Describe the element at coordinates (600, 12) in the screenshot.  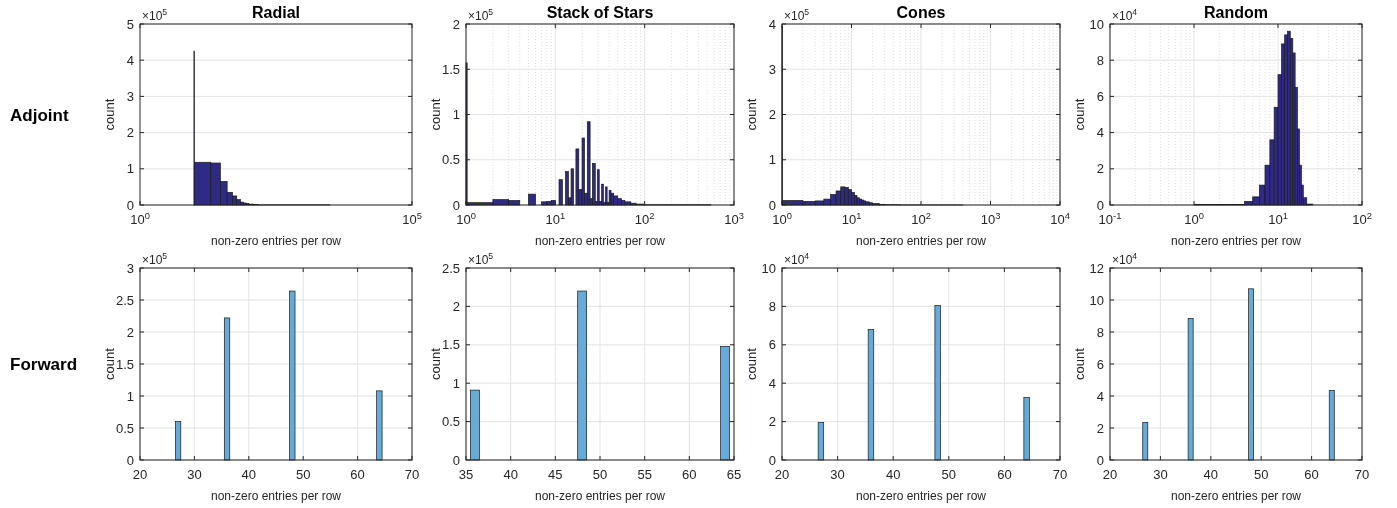
I see `chart-title: Stack of Stars` at that location.